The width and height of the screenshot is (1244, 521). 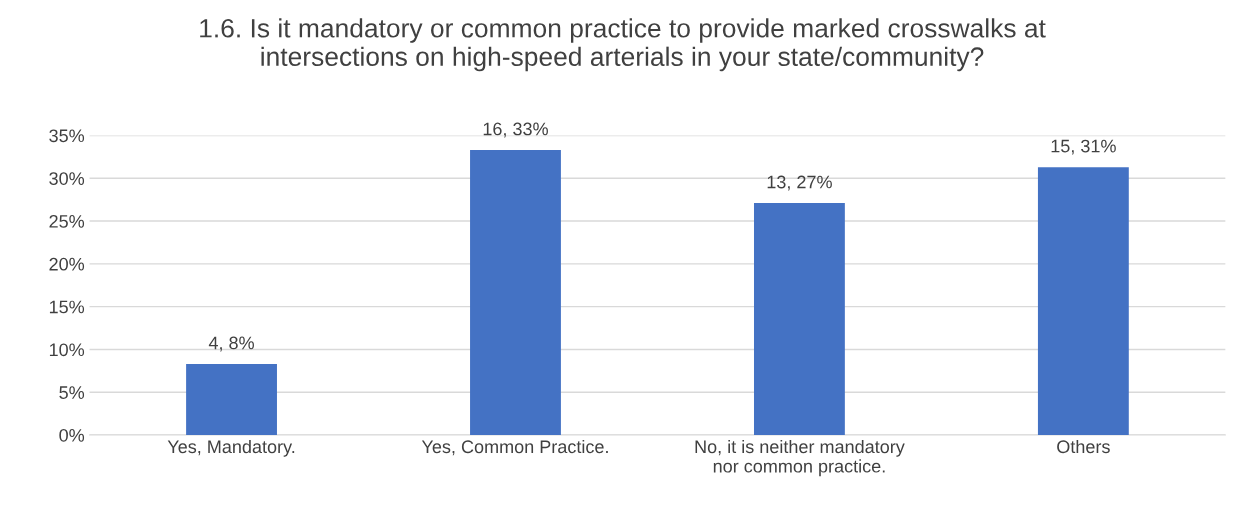 I want to click on y-tick-label: 10%, so click(x=67, y=350).